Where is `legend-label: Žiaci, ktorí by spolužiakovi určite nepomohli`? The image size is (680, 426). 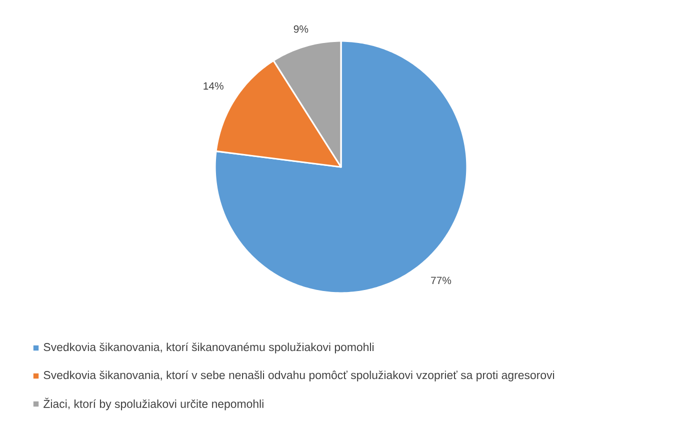
legend-label: Žiaci, ktorí by spolužiakovi určite nepomohli is located at coordinates (154, 404).